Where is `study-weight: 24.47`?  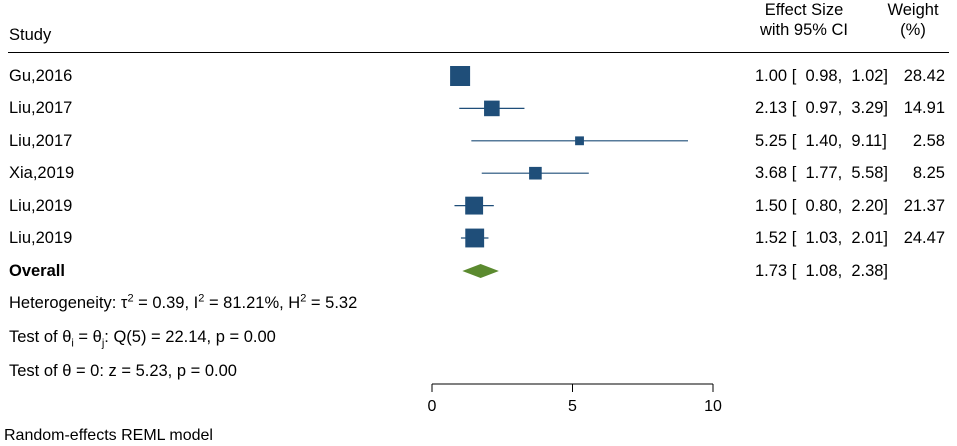 study-weight: 24.47 is located at coordinates (924, 238).